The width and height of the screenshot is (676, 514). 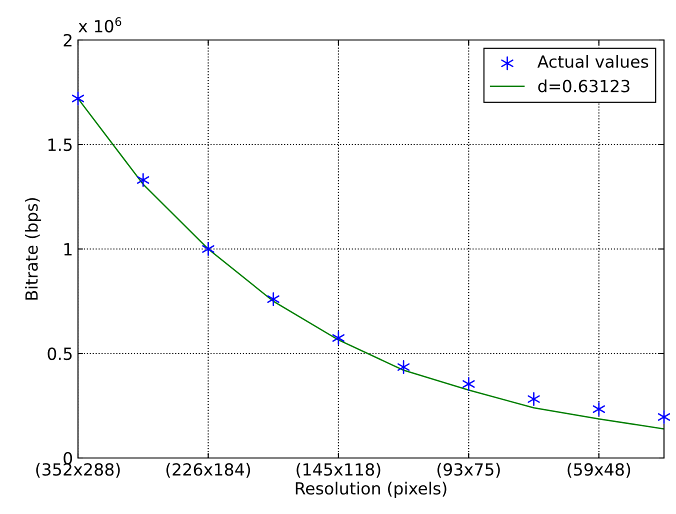 I want to click on x-tick-label: (145x118), so click(x=338, y=470).